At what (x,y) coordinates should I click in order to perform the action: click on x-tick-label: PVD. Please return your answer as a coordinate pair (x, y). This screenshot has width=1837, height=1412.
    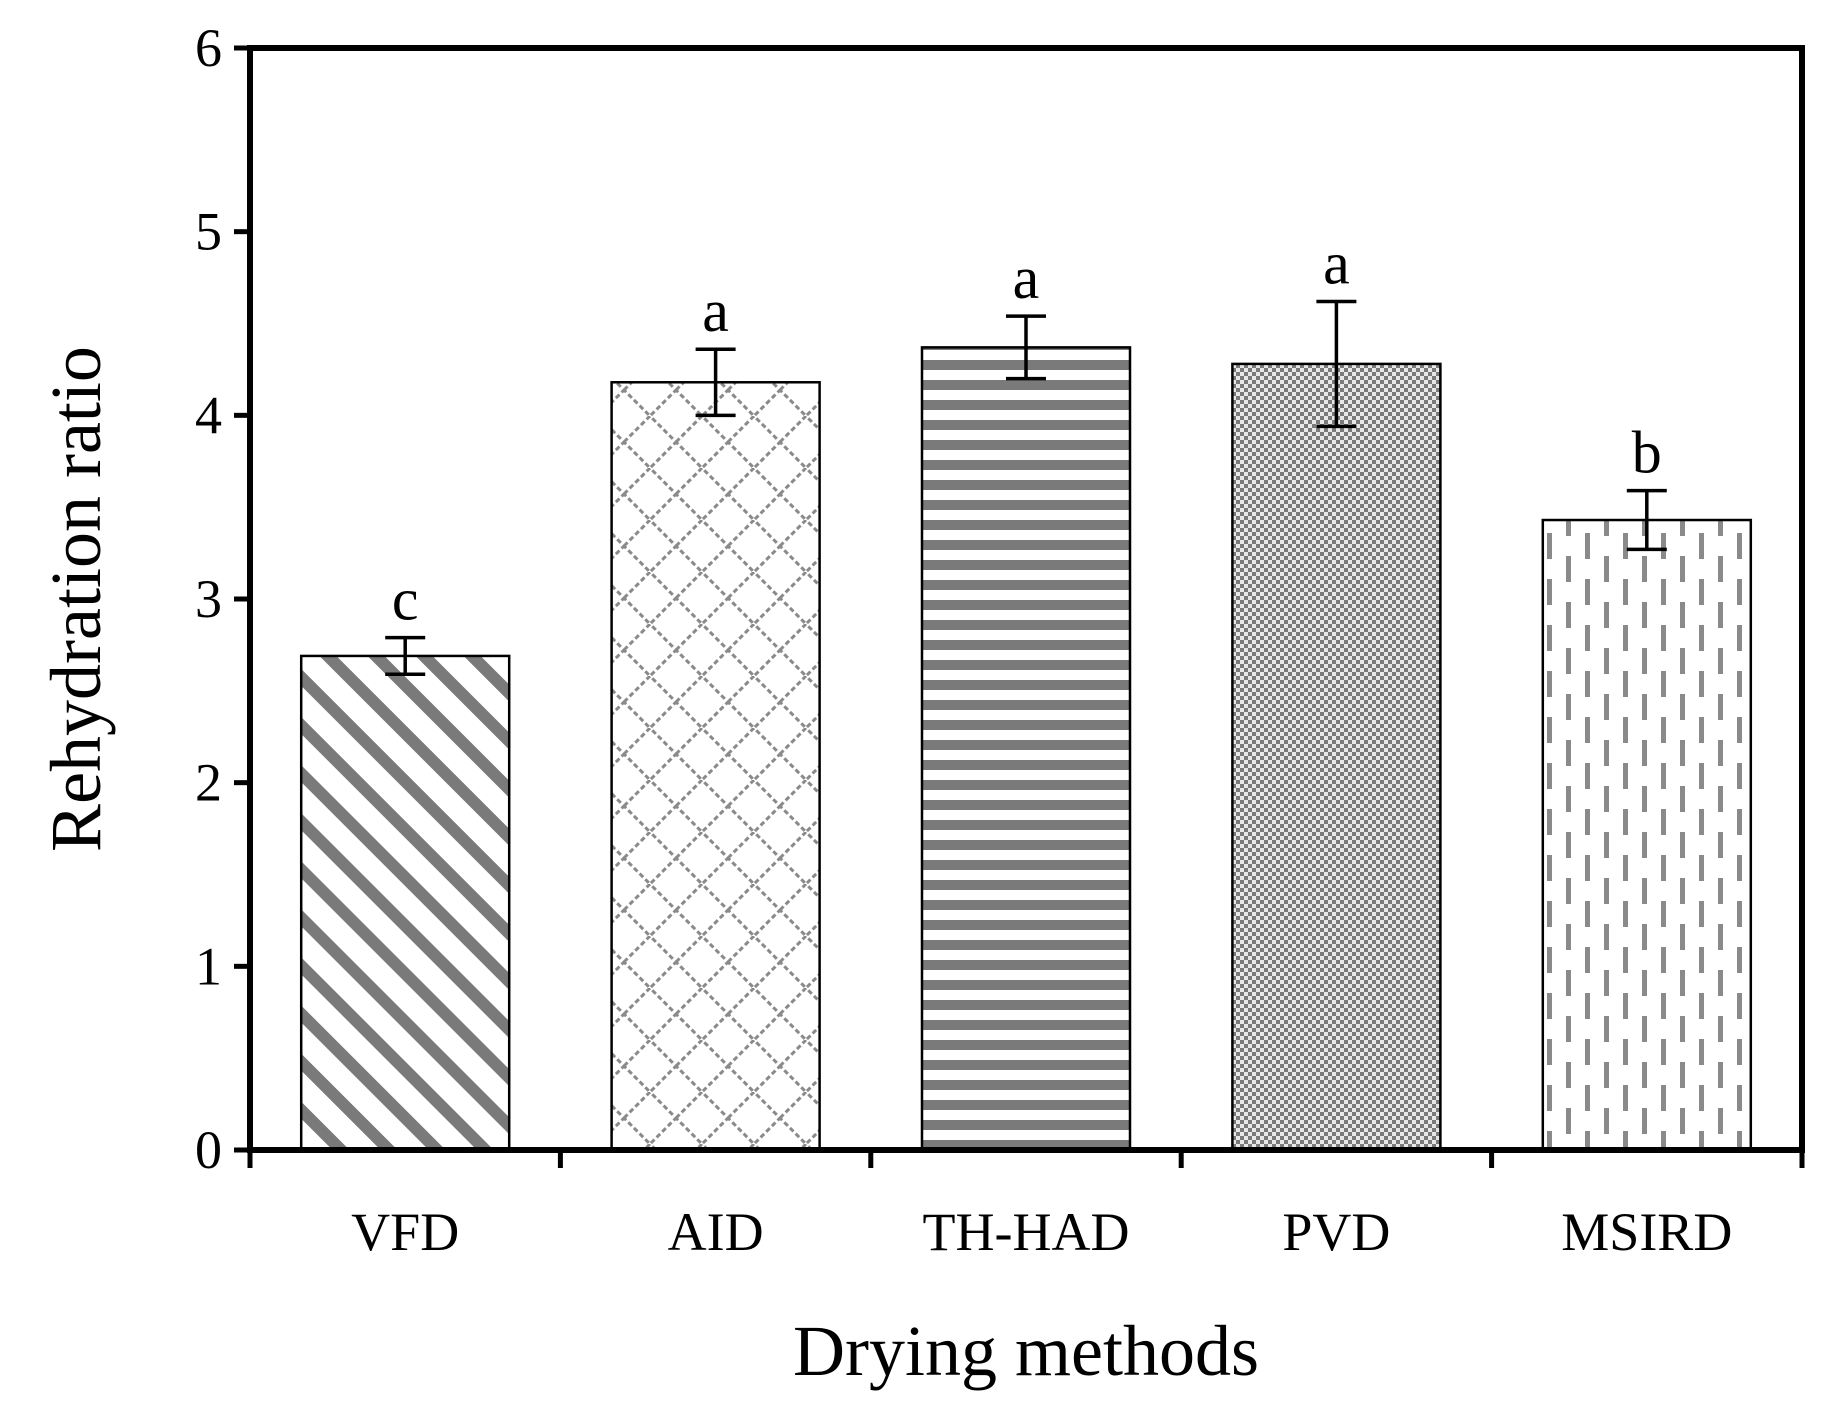
    Looking at the image, I should click on (1336, 1232).